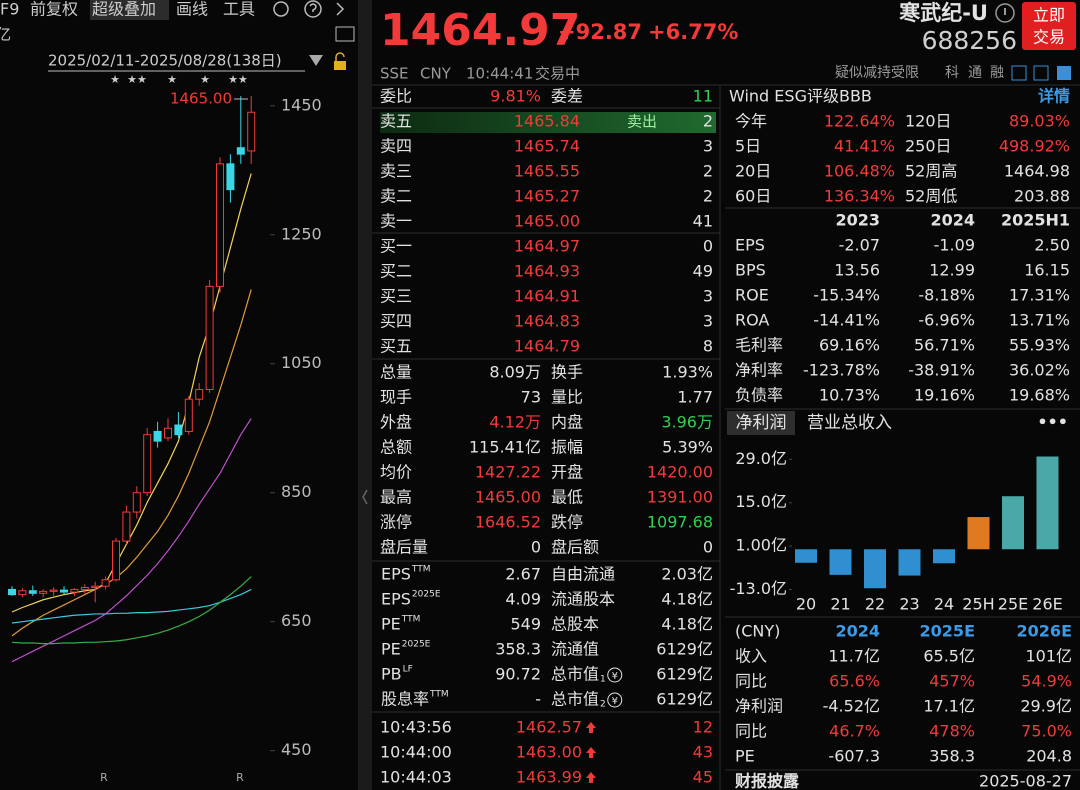 This screenshot has height=790, width=1080. Describe the element at coordinates (239, 9) in the screenshot. I see `toolbar-item: 工具` at that location.